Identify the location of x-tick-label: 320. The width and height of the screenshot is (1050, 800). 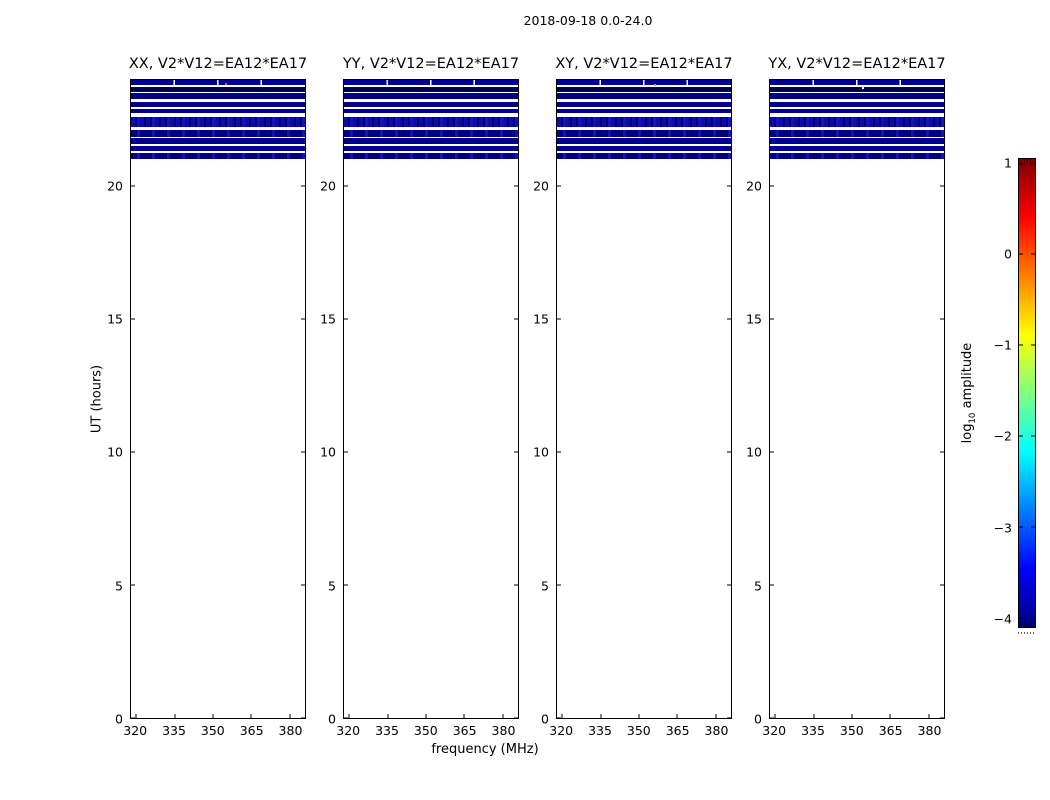
(348, 730).